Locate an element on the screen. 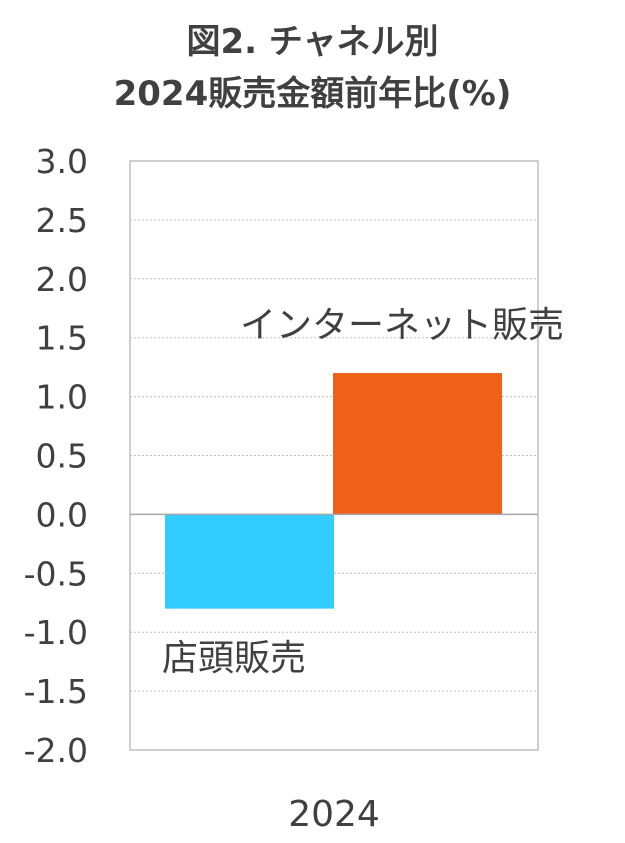 The height and width of the screenshot is (843, 625). series-label-internet: インターネット販売 is located at coordinates (402, 325).